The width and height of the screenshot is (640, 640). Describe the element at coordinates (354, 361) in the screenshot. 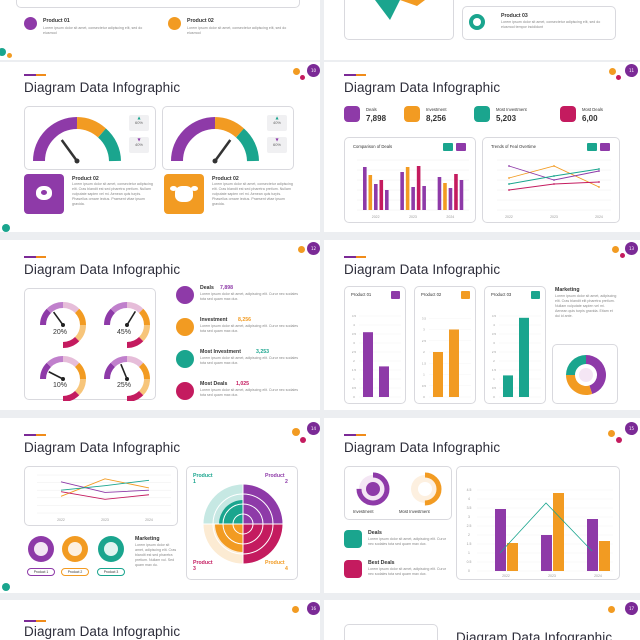

I see `y-tick-label: 2` at that location.